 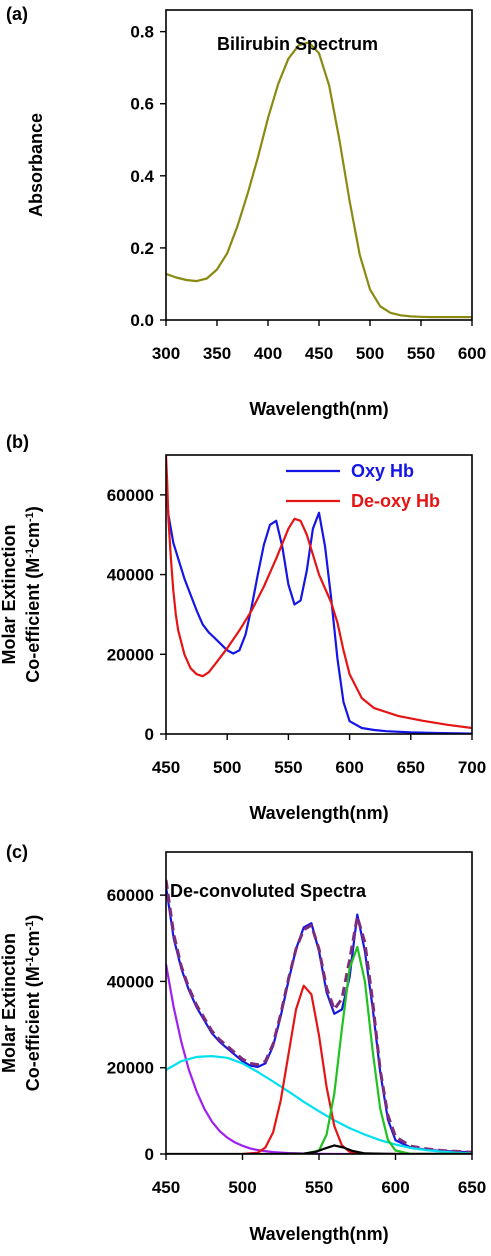 I want to click on x-tick-label: 300, so click(x=166, y=353).